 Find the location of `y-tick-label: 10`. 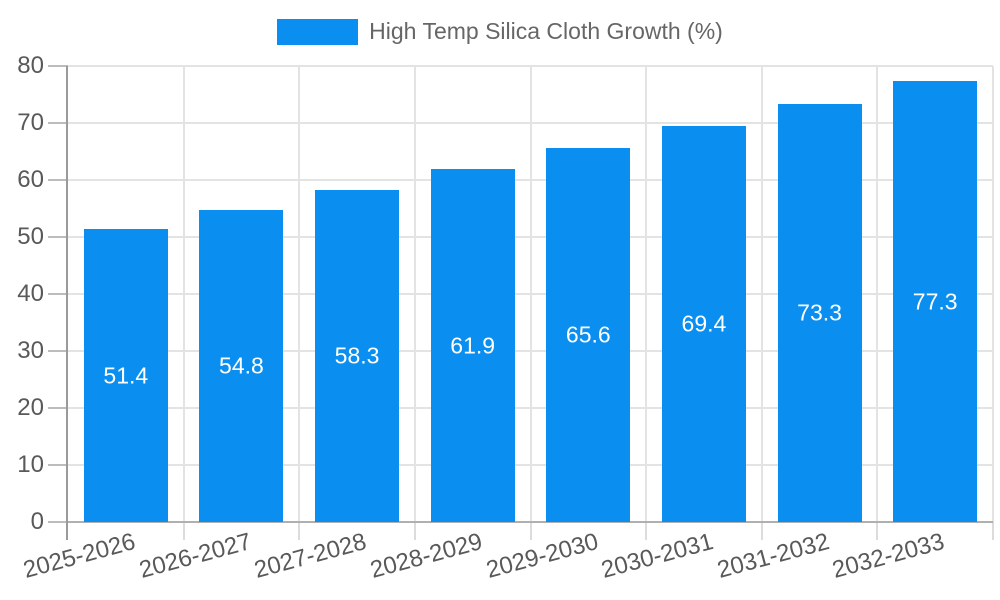

y-tick-label: 10 is located at coordinates (30, 464).